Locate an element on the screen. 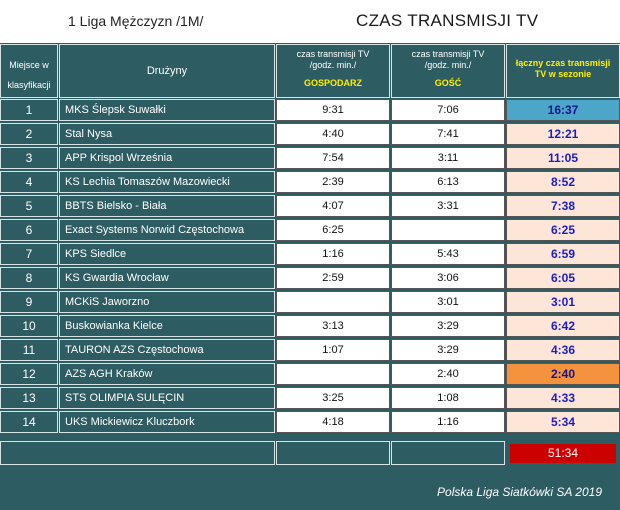 This screenshot has width=620, height=510. header-team: Drużyny is located at coordinates (167, 71).